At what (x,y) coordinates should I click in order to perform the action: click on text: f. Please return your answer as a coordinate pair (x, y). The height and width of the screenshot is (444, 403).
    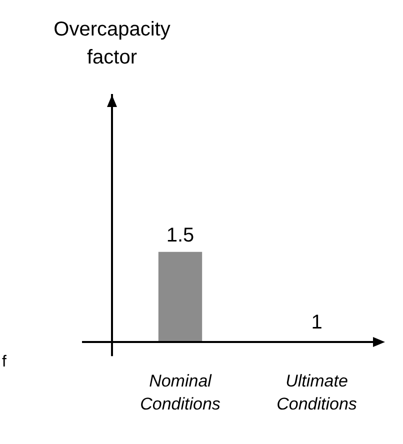
    Looking at the image, I should click on (4, 362).